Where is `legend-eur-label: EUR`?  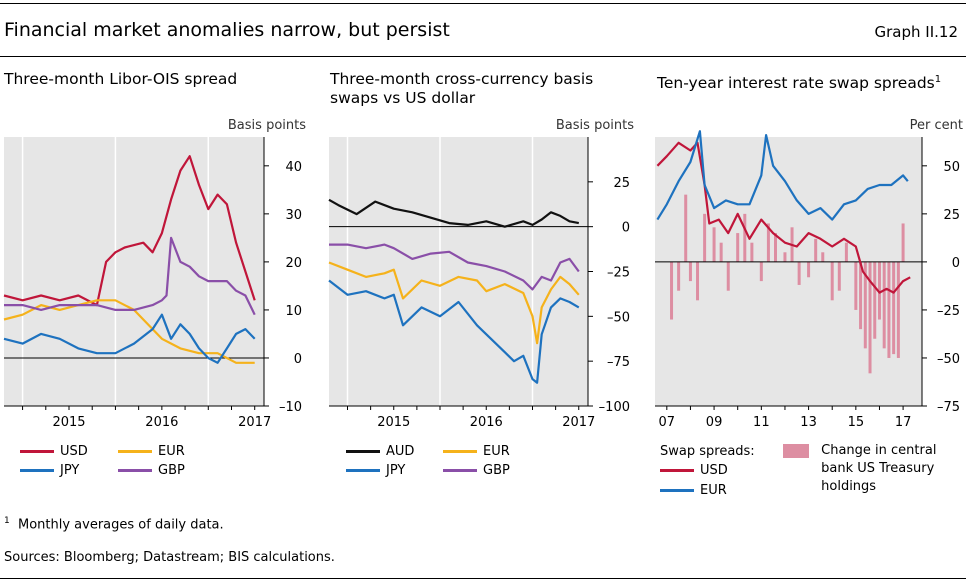 legend-eur-label: EUR is located at coordinates (171, 451).